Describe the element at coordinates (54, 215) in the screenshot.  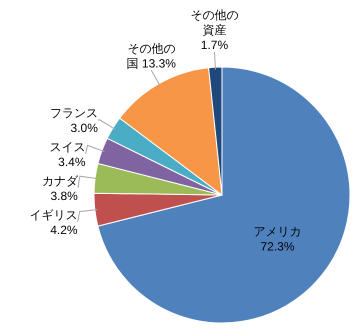
I see `slice-label: イギリス` at that location.